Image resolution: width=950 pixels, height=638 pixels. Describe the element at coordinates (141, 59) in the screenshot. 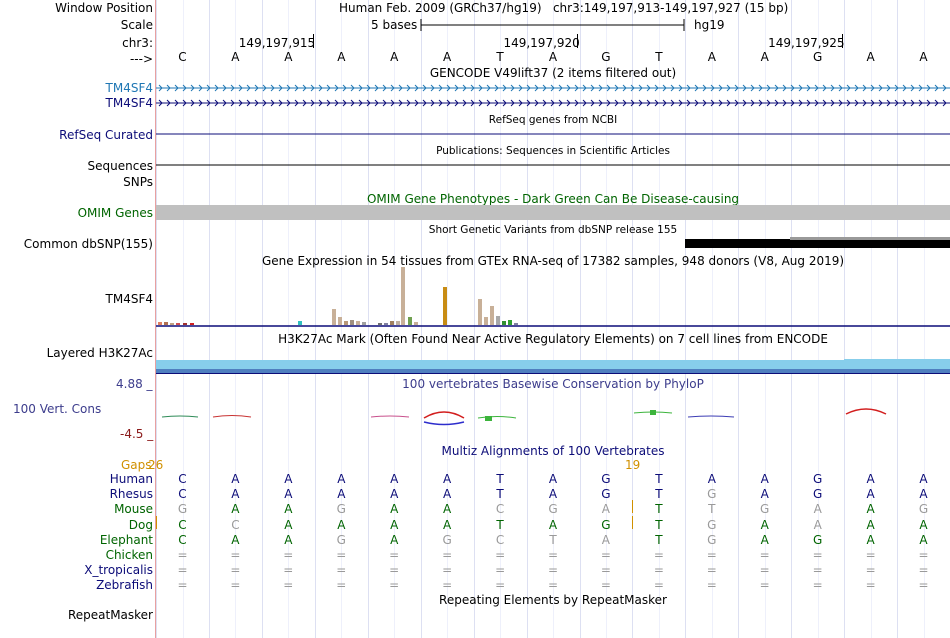

I see `strand-label: --->` at that location.